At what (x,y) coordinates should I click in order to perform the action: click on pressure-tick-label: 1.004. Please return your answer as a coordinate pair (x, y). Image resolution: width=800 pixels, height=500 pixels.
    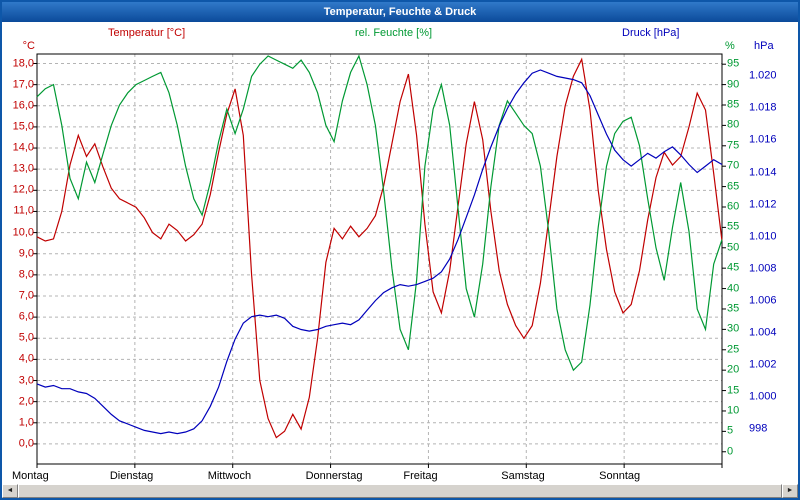
    Looking at the image, I should click on (763, 332).